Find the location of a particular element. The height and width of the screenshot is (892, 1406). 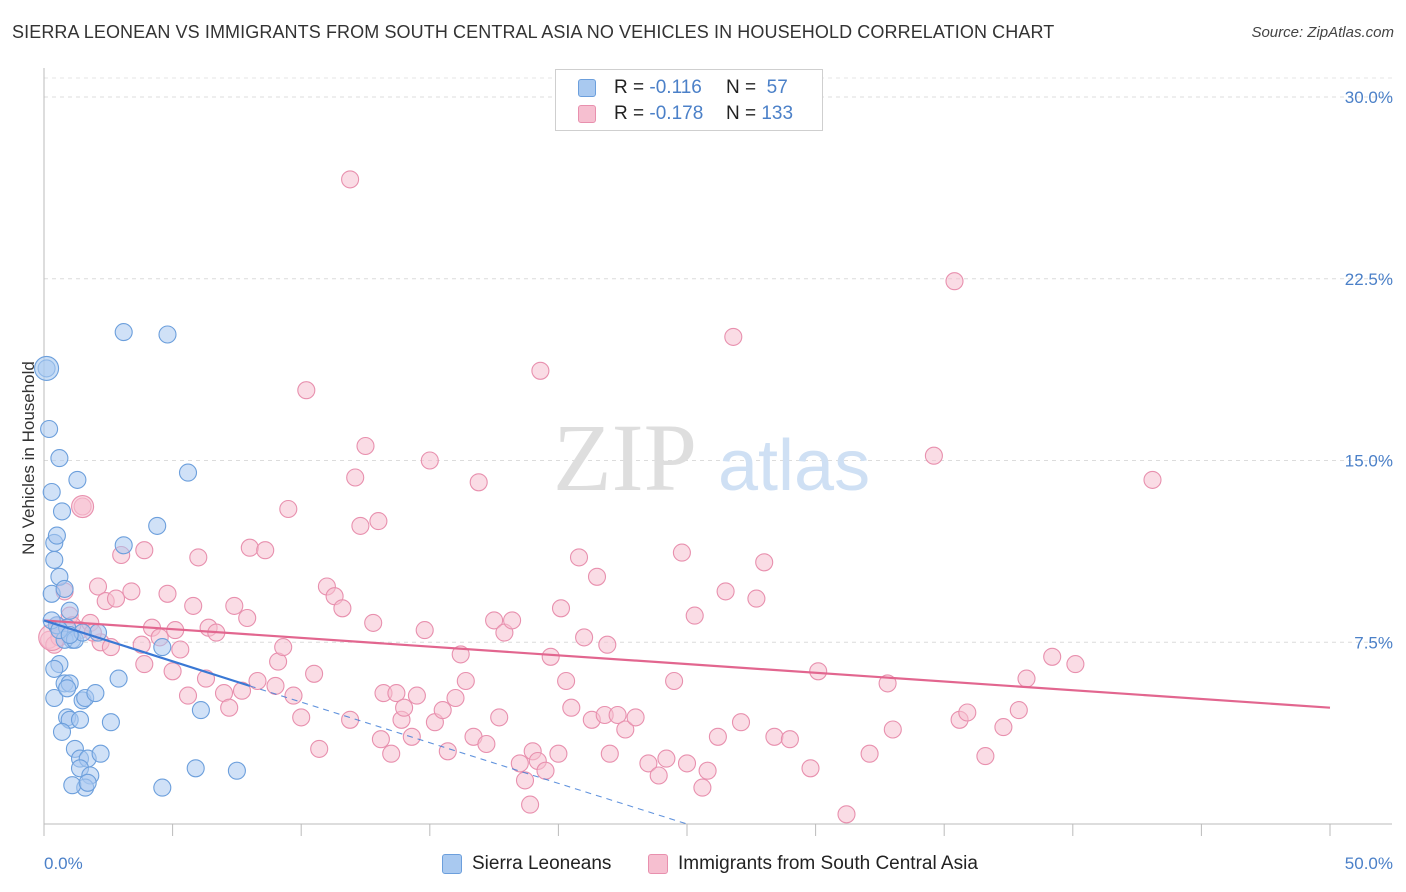

legend-n-label: N = is located at coordinates (741, 113).